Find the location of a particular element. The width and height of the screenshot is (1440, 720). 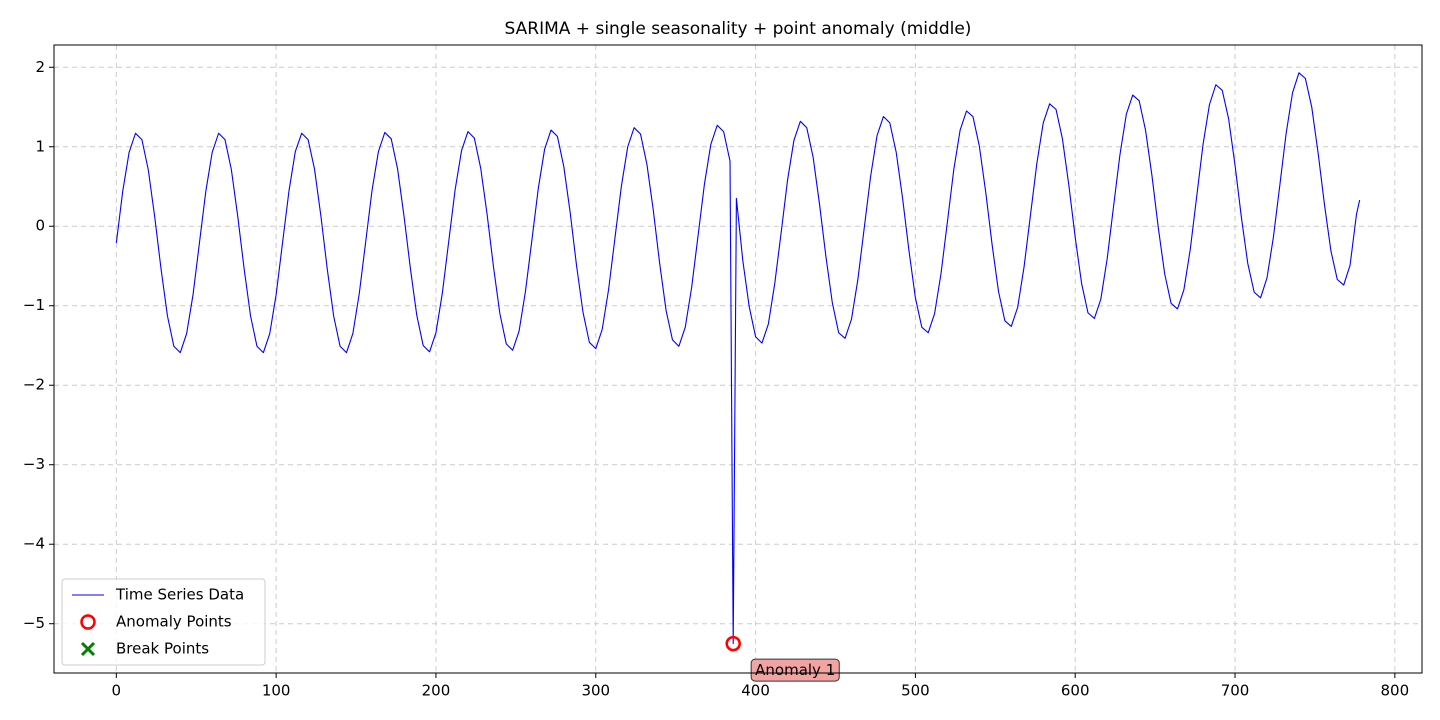

y-tick-label: 0 is located at coordinates (40, 226).